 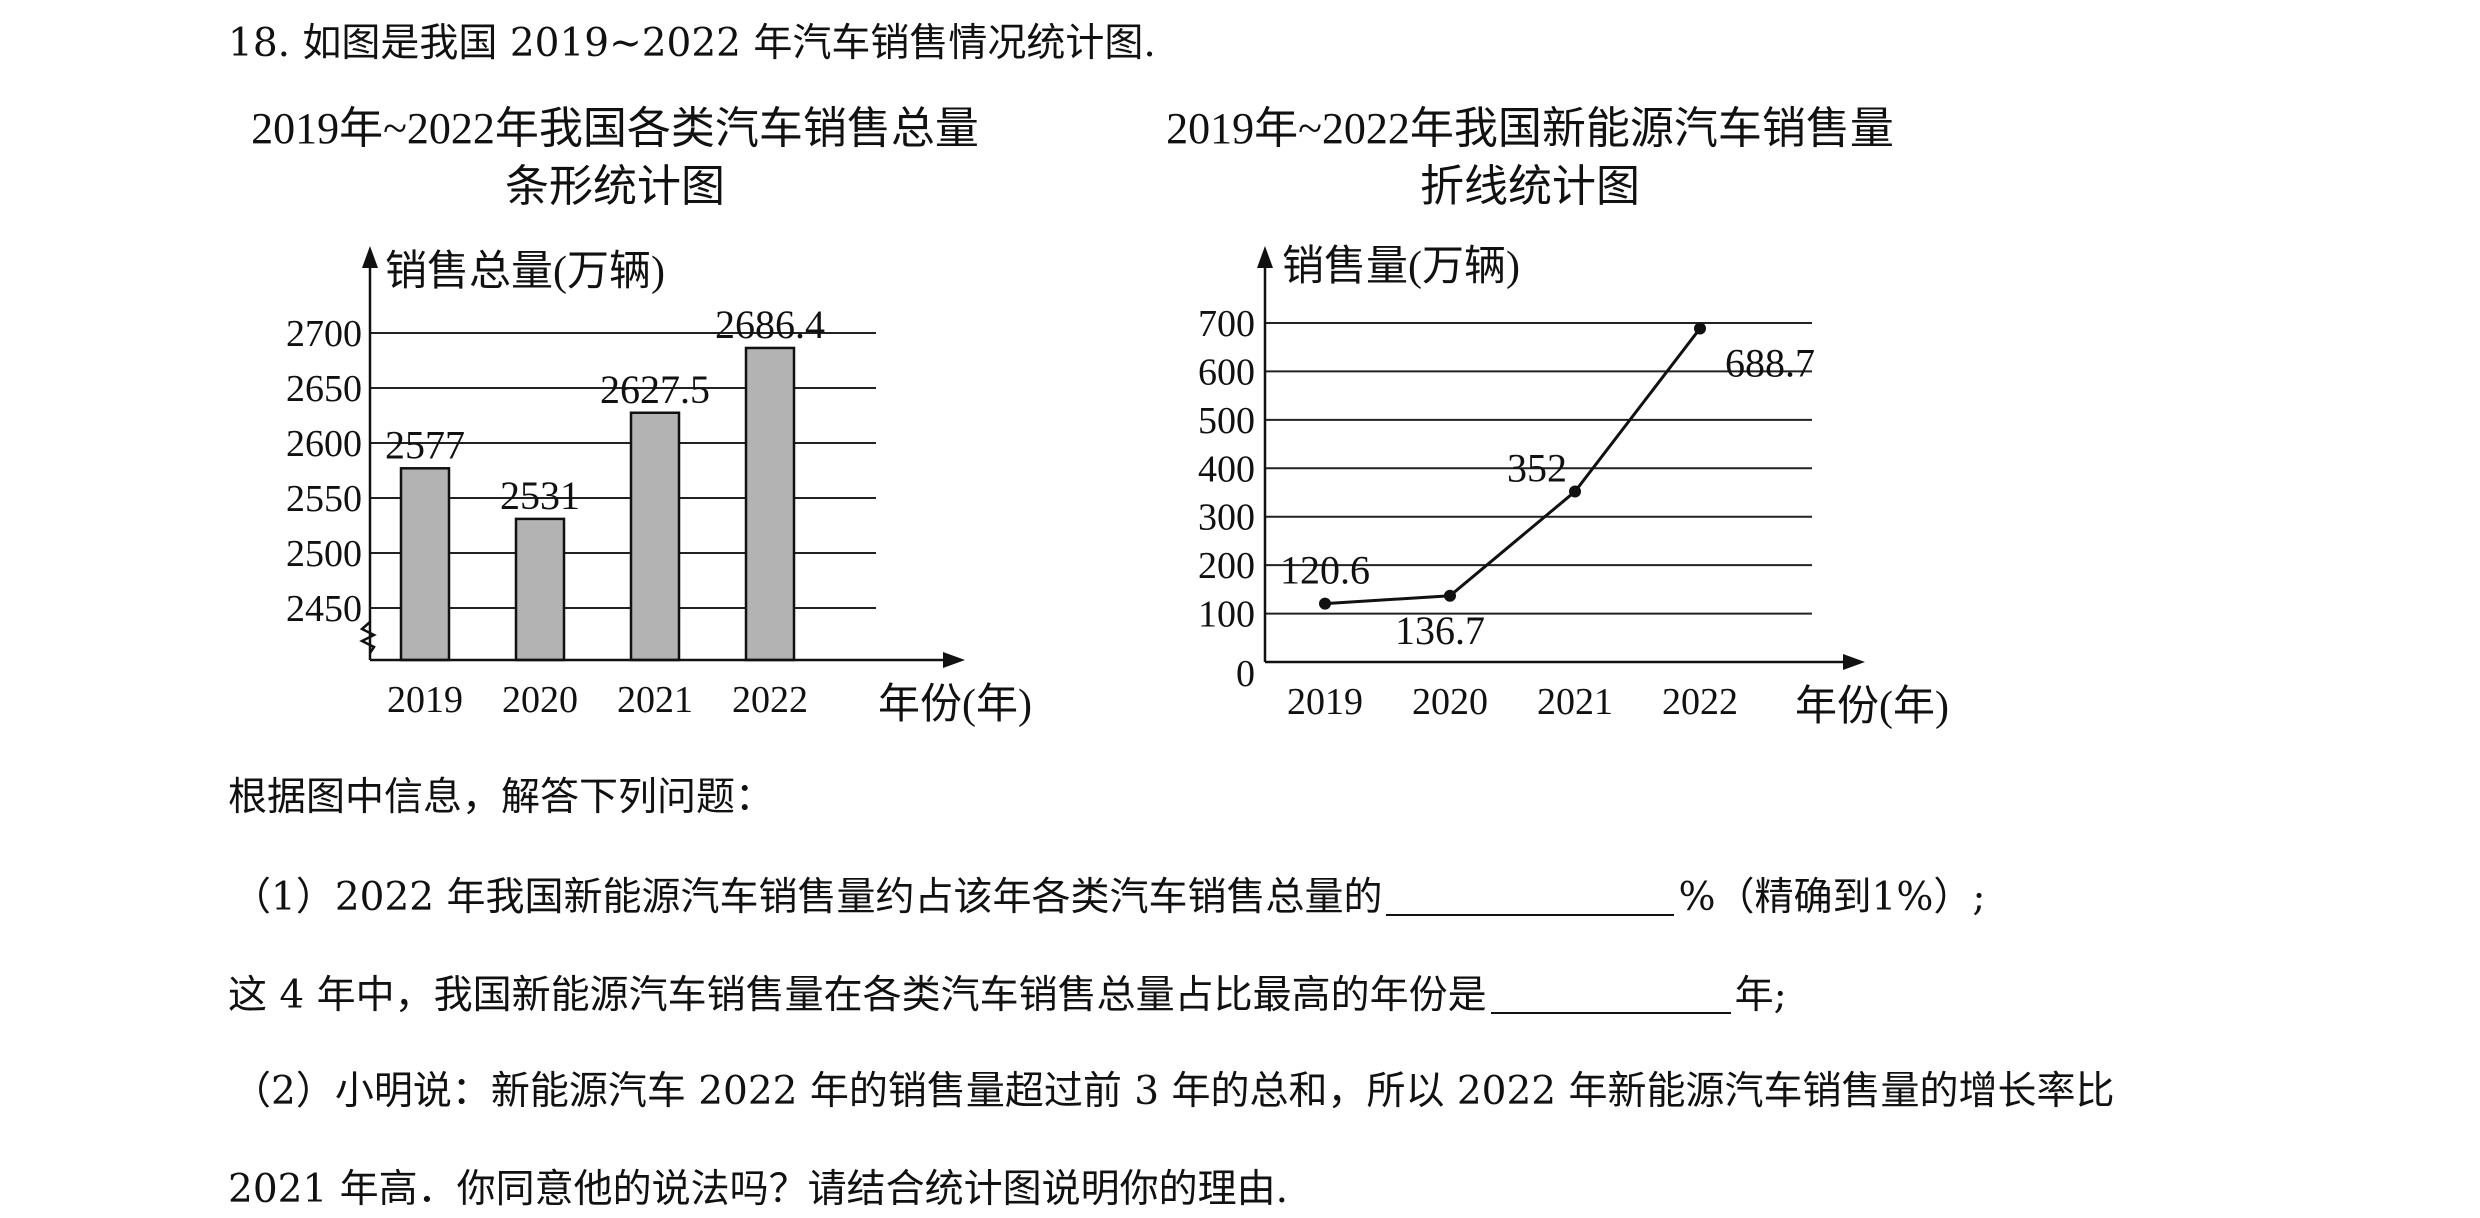 What do you see at coordinates (1226, 518) in the screenshot?
I see `line-chart-ytick-label: 300` at bounding box center [1226, 518].